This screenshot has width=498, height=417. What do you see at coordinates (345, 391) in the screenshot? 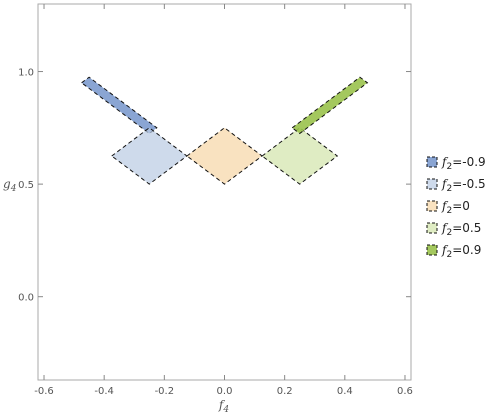
I see `x-tick-label: 0.4` at bounding box center [345, 391].